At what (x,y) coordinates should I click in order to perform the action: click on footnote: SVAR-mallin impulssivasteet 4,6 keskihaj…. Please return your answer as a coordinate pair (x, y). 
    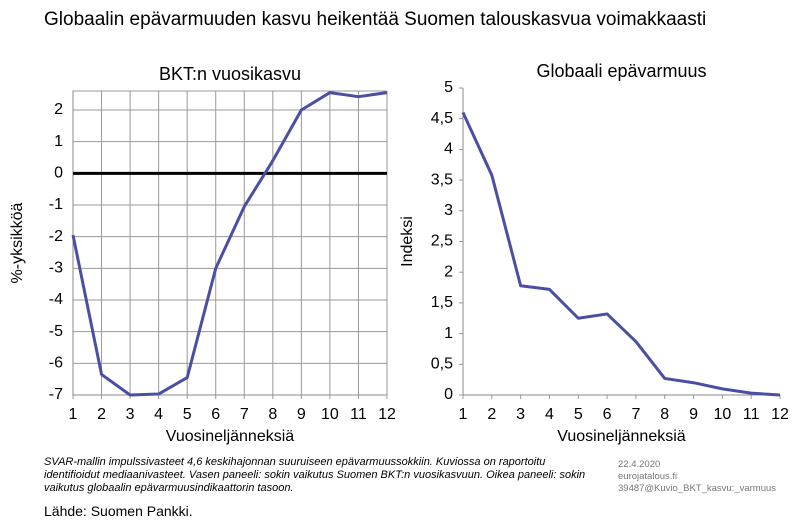
    Looking at the image, I should click on (315, 475).